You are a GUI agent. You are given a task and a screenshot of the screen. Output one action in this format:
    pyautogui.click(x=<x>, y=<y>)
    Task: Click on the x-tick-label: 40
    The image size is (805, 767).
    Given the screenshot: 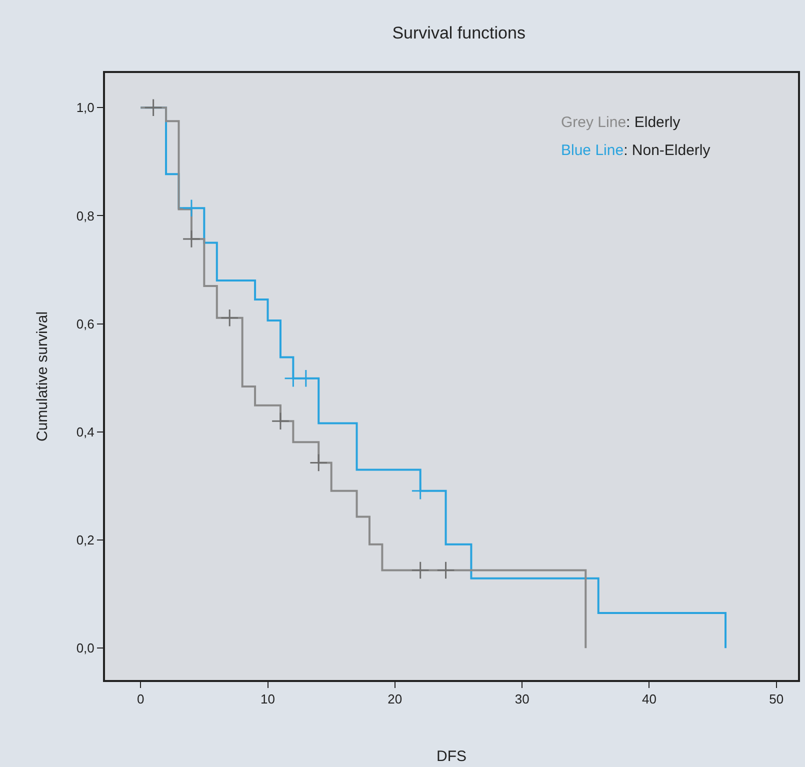 What is the action you would take?
    pyautogui.click(x=649, y=699)
    